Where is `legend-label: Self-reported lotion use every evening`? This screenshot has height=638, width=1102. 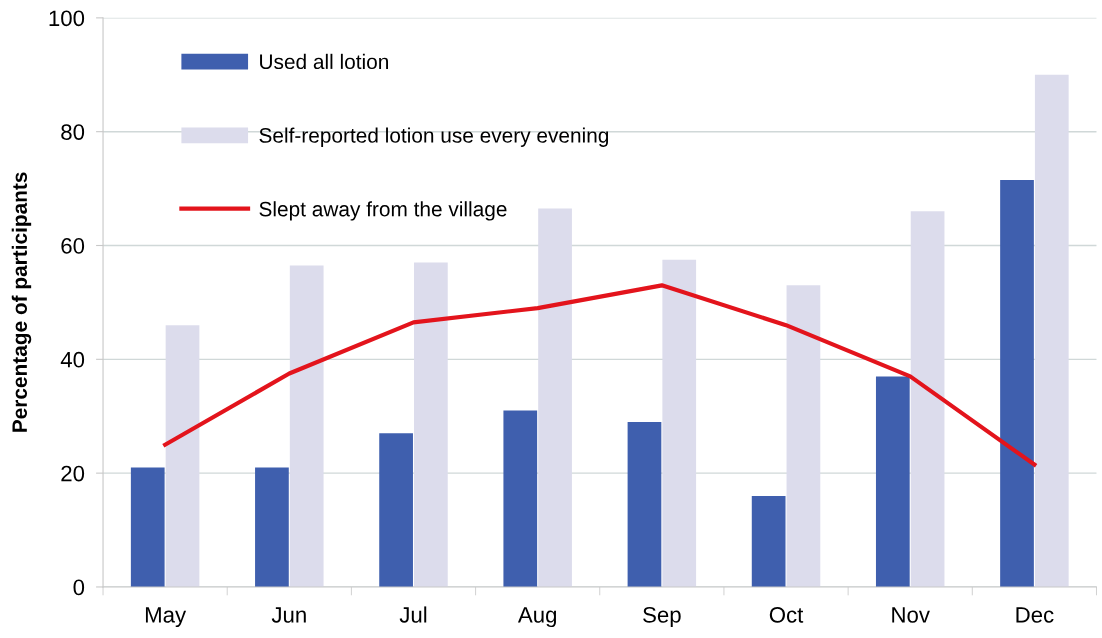 legend-label: Self-reported lotion use every evening is located at coordinates (434, 137).